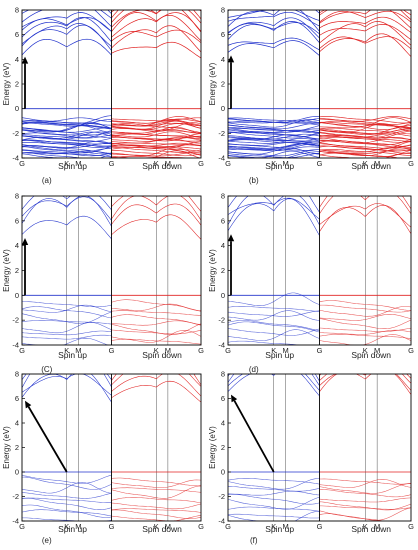 This screenshot has height=550, width=418. Describe the element at coordinates (72, 166) in the screenshot. I see `spin-up-label: Spin up` at that location.